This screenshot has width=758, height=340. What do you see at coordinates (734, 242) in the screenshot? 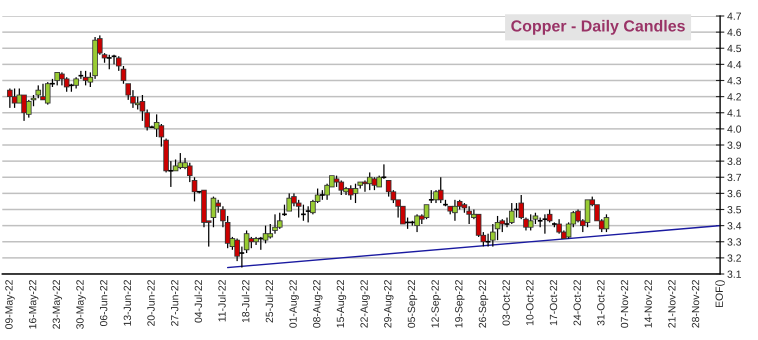
I see `y-tick-label: 3.3` at bounding box center [734, 242].